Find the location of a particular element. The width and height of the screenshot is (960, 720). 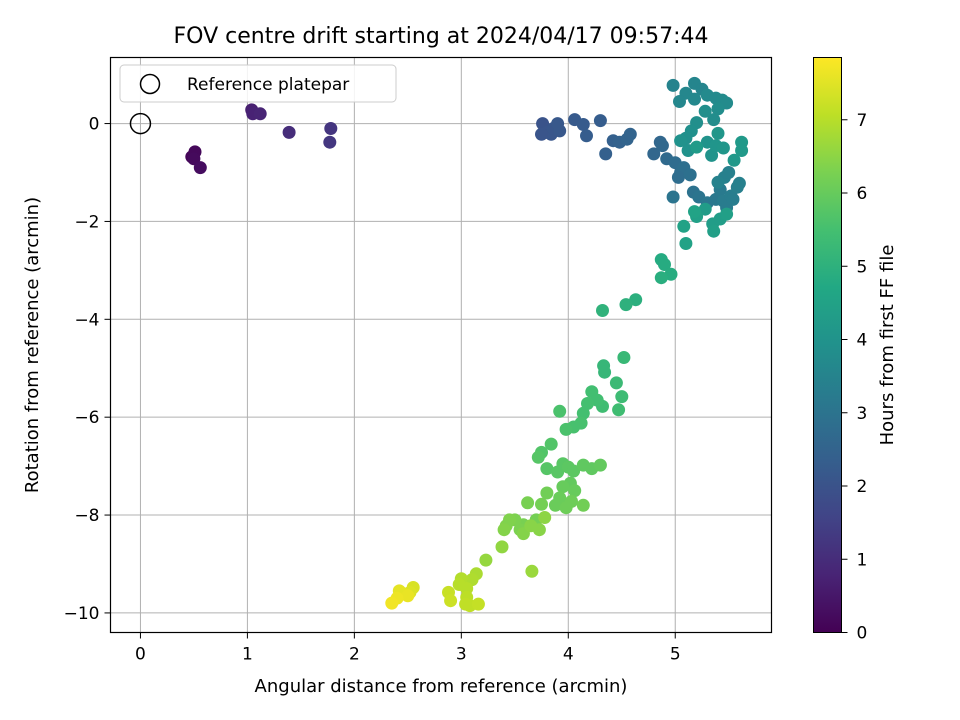

reference-platepar-marker is located at coordinates (140, 123).